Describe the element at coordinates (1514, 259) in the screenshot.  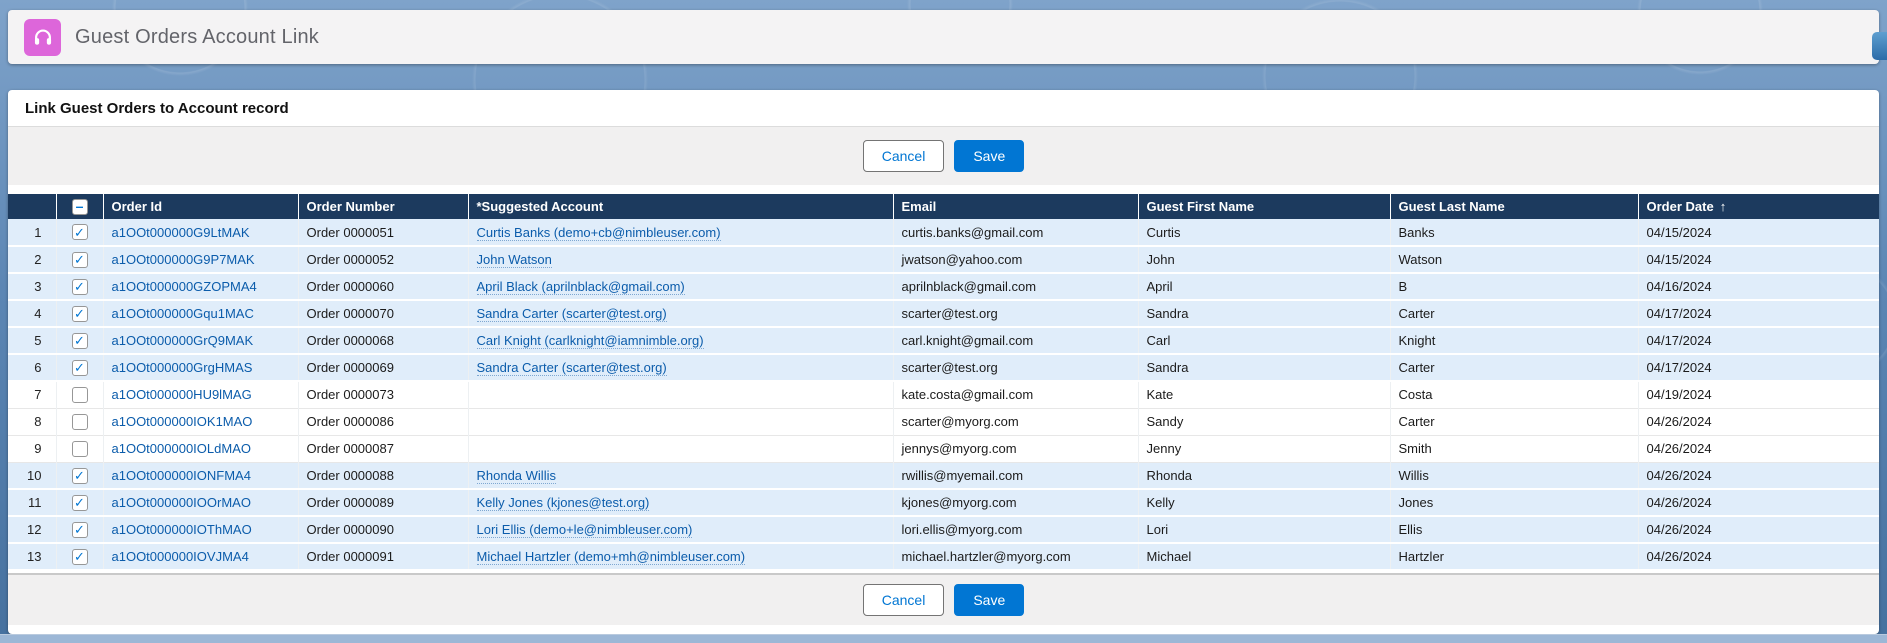
I see `cell-guest-last-name: Watson` at that location.